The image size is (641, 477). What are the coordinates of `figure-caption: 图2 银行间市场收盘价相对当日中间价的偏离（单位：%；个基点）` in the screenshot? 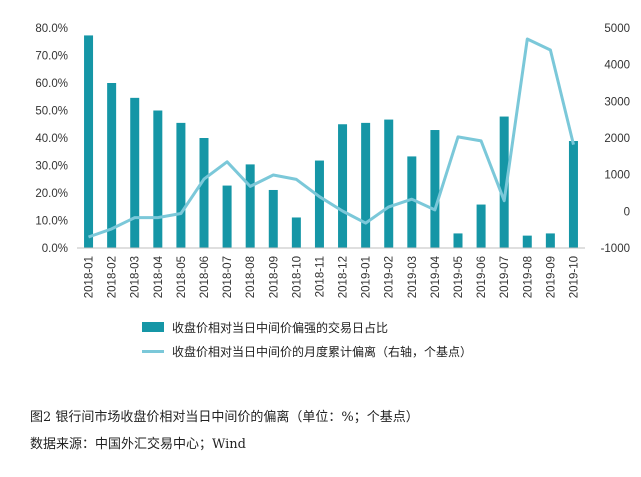 It's located at (224, 417).